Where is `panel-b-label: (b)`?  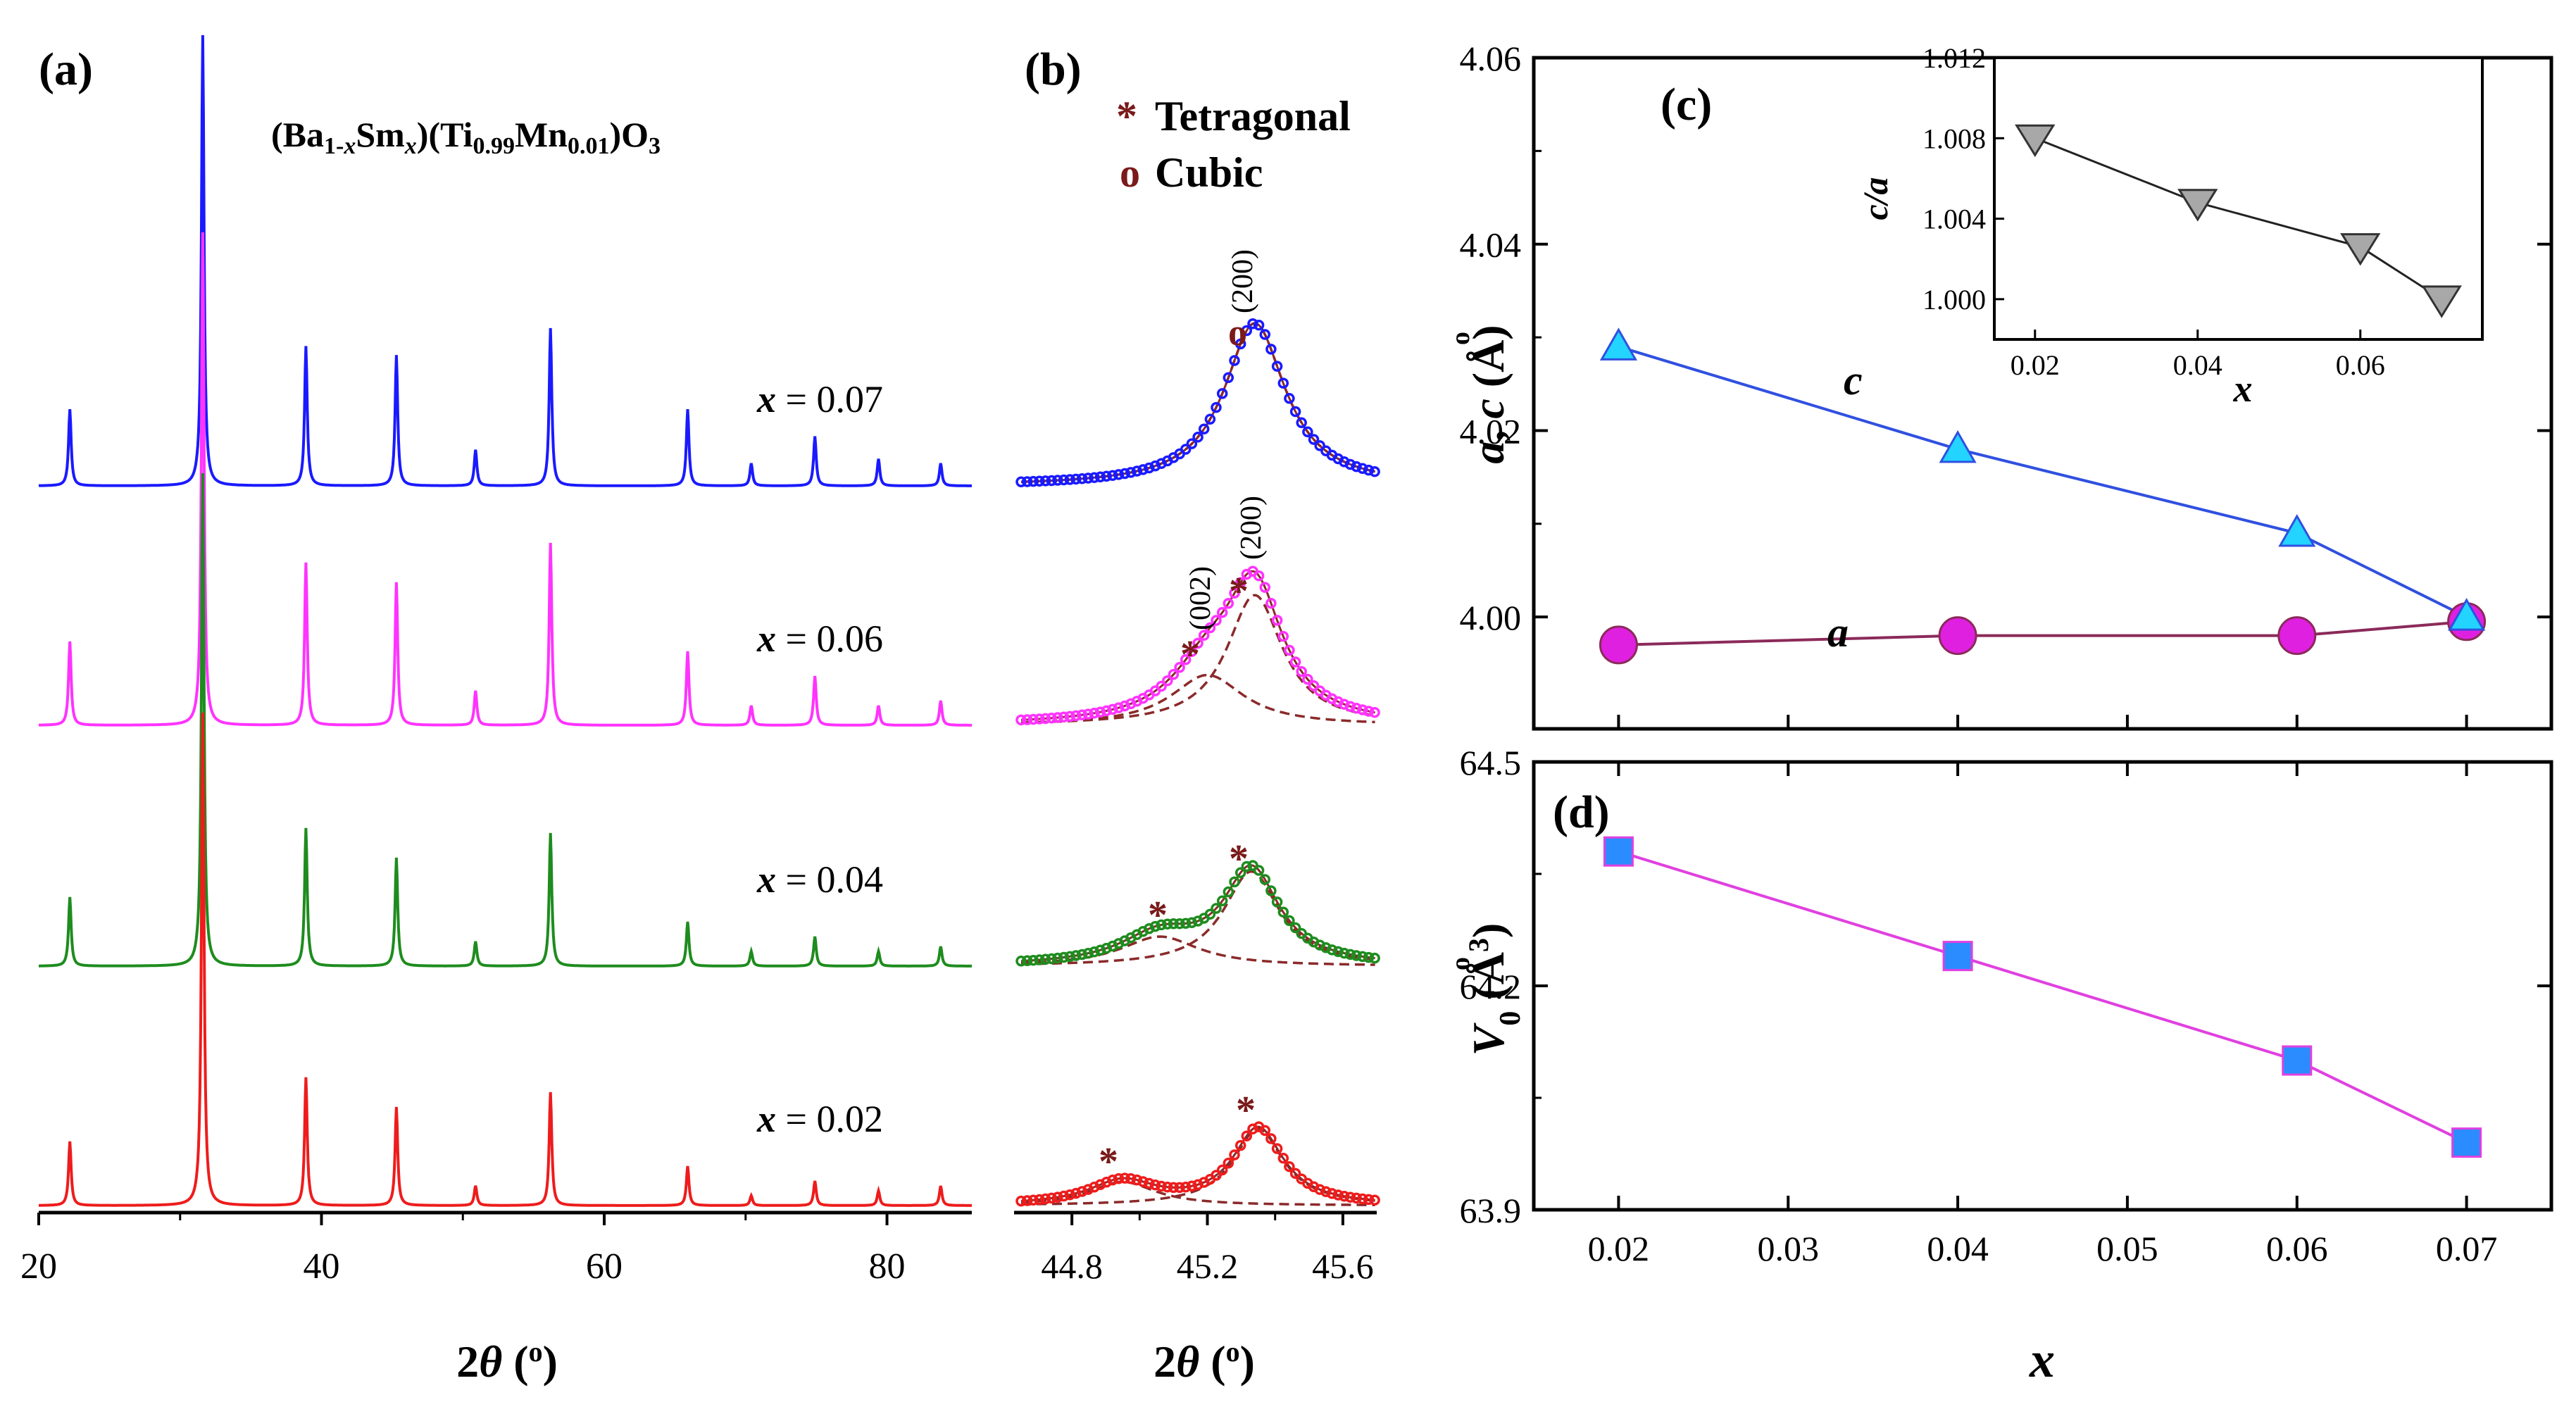 panel-b-label: (b) is located at coordinates (1053, 69).